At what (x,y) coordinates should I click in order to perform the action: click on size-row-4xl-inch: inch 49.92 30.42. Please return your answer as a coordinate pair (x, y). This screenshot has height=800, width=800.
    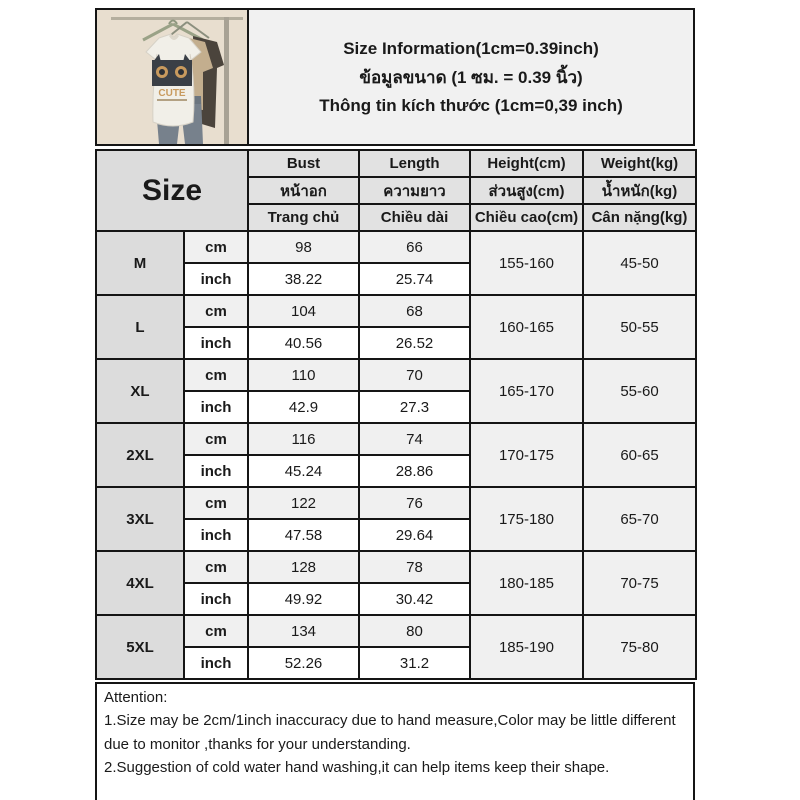
    Looking at the image, I should click on (396, 599).